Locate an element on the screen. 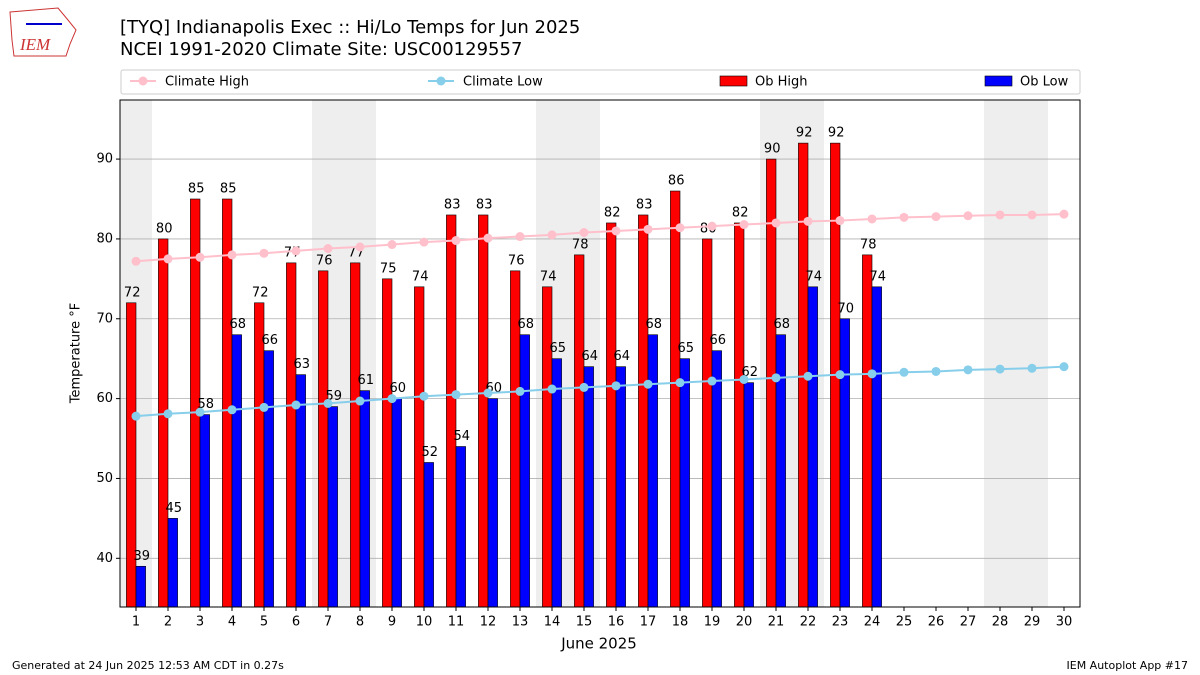  x-tick-label: 24 is located at coordinates (872, 622).